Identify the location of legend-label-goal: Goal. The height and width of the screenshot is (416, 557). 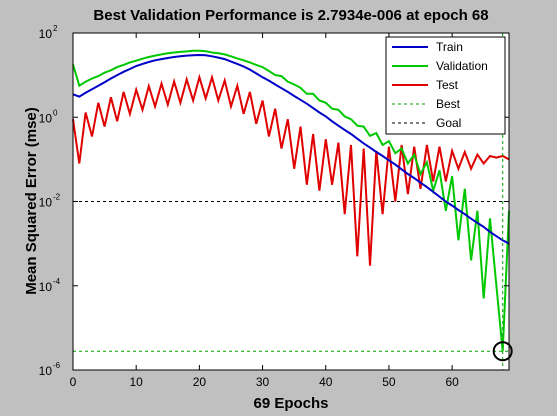
(448, 123).